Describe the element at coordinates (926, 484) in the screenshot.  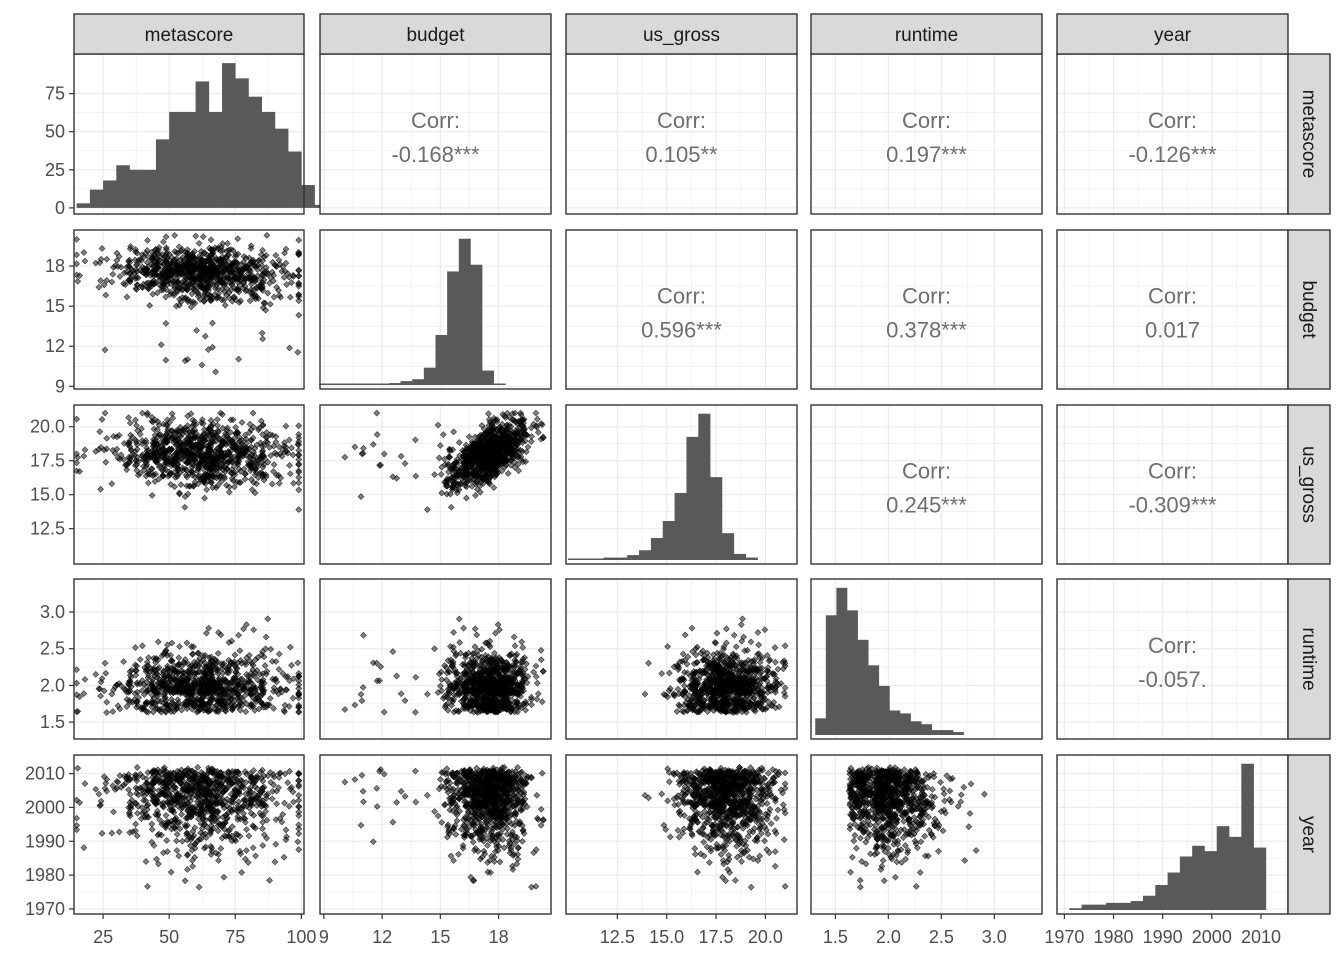
I see `panel-us_gross-runtime: Corr:0.245***` at that location.